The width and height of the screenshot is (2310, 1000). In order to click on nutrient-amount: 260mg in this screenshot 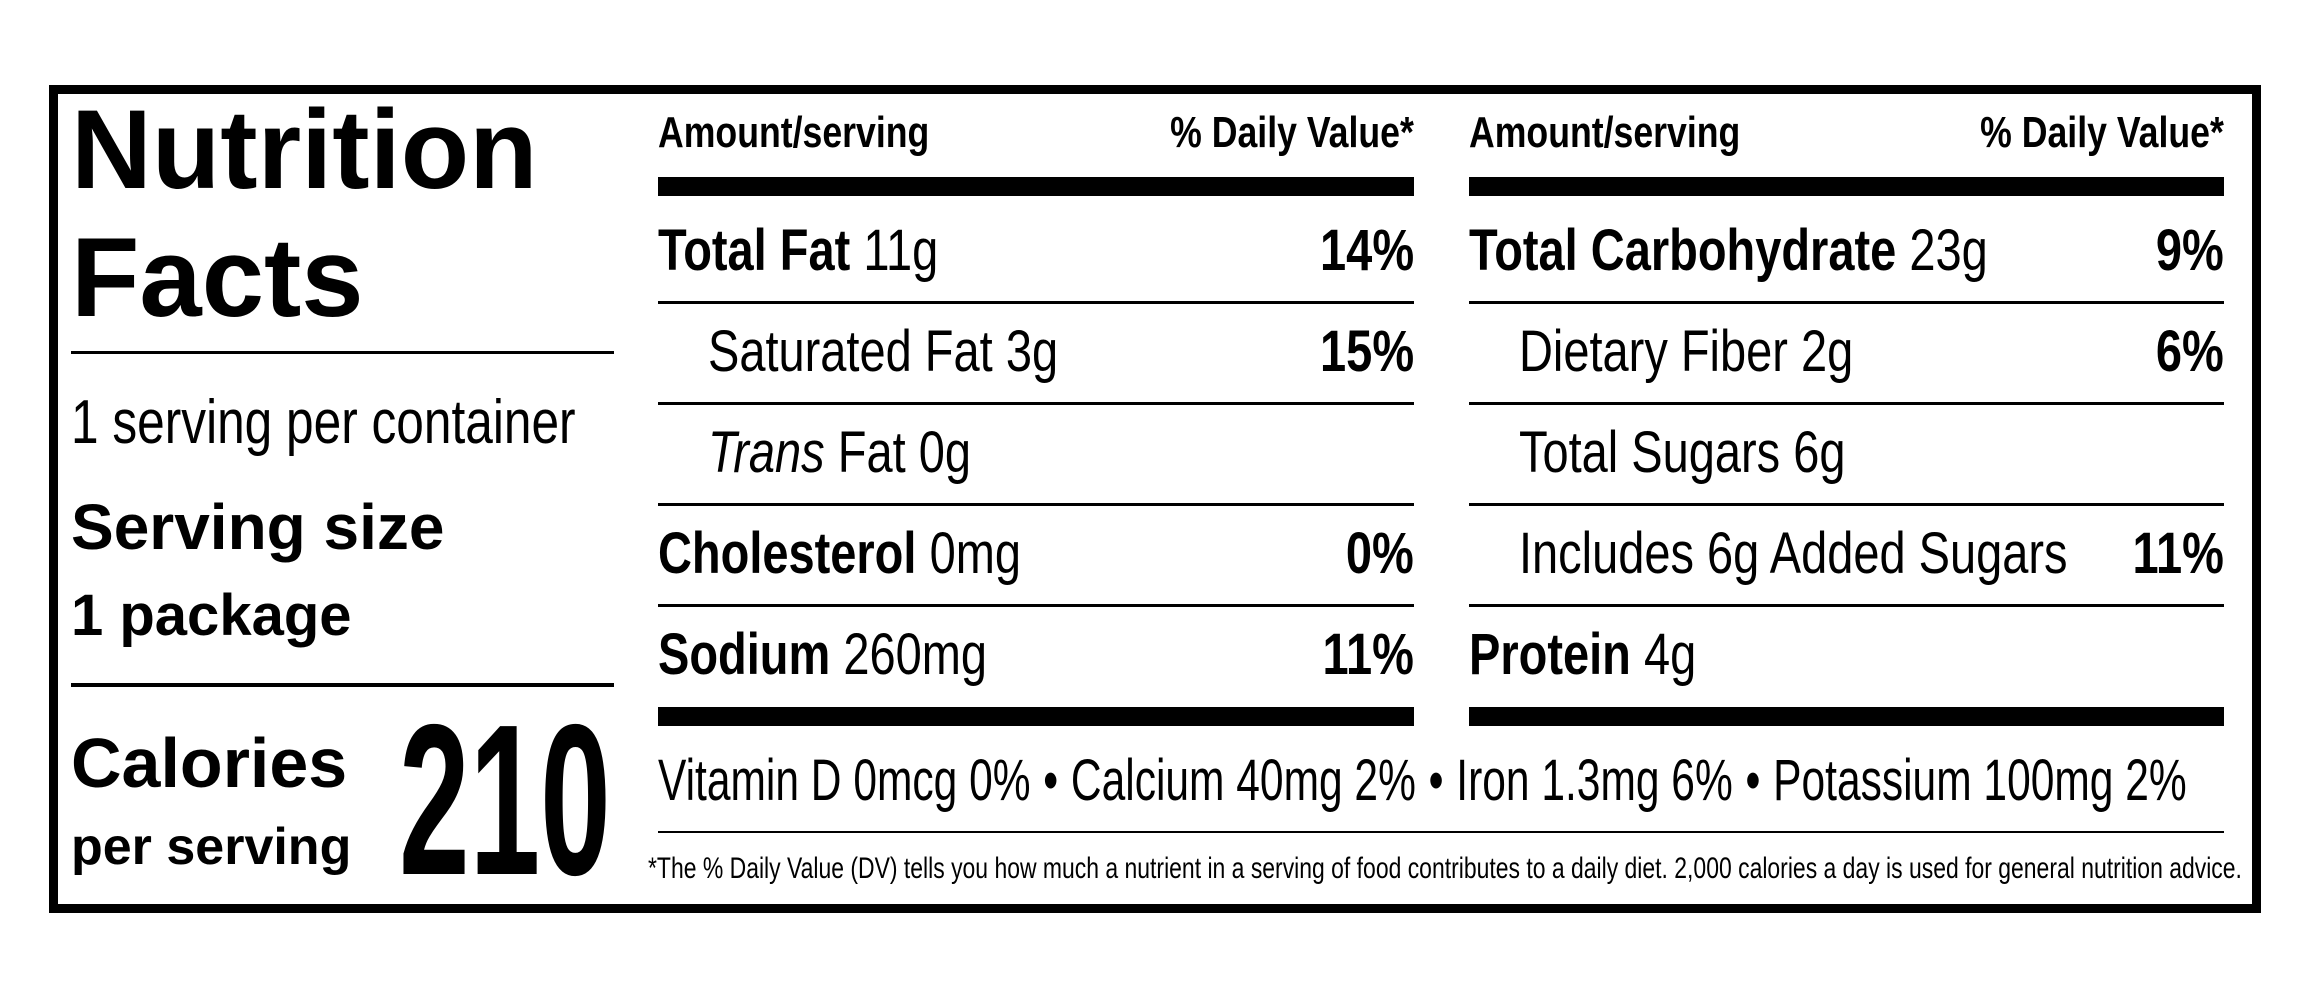, I will do `click(915, 654)`.